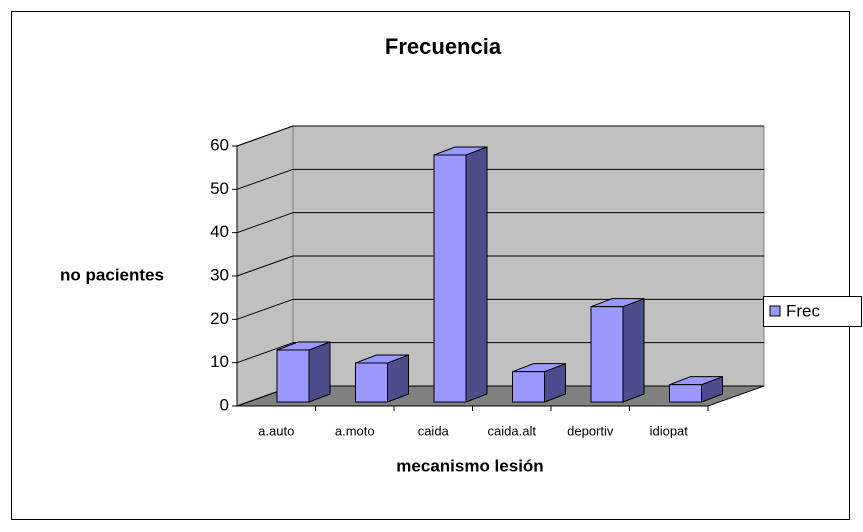 The image size is (863, 532). Describe the element at coordinates (443, 46) in the screenshot. I see `chart-title: Frecuencia` at that location.